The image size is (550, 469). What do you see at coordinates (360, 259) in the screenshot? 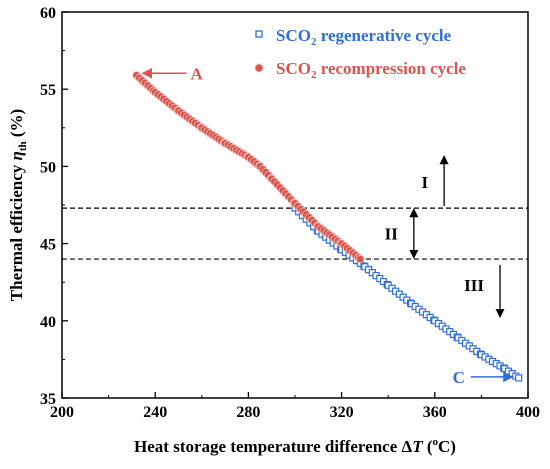
I see `recompression-point` at bounding box center [360, 259].